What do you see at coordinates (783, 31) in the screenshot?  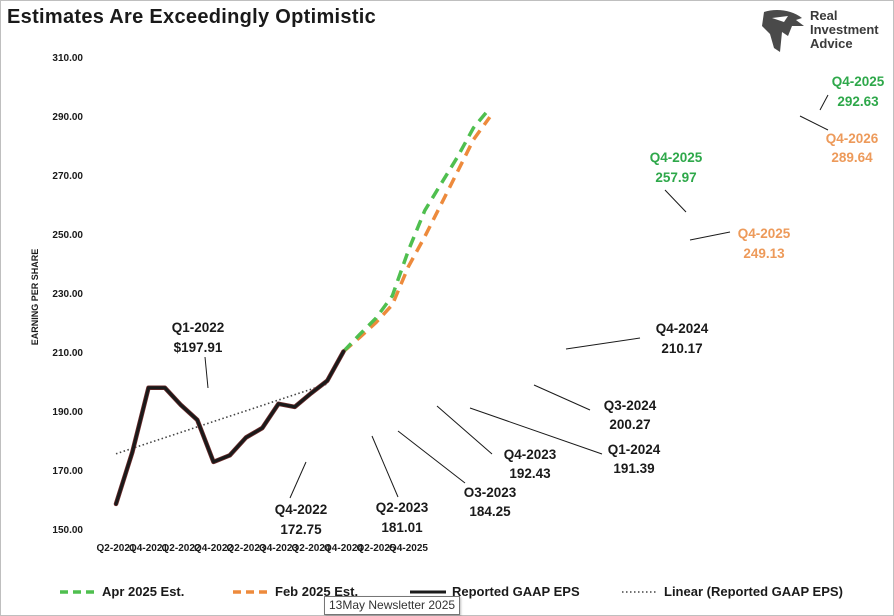 I see `eagle-head-icon` at bounding box center [783, 31].